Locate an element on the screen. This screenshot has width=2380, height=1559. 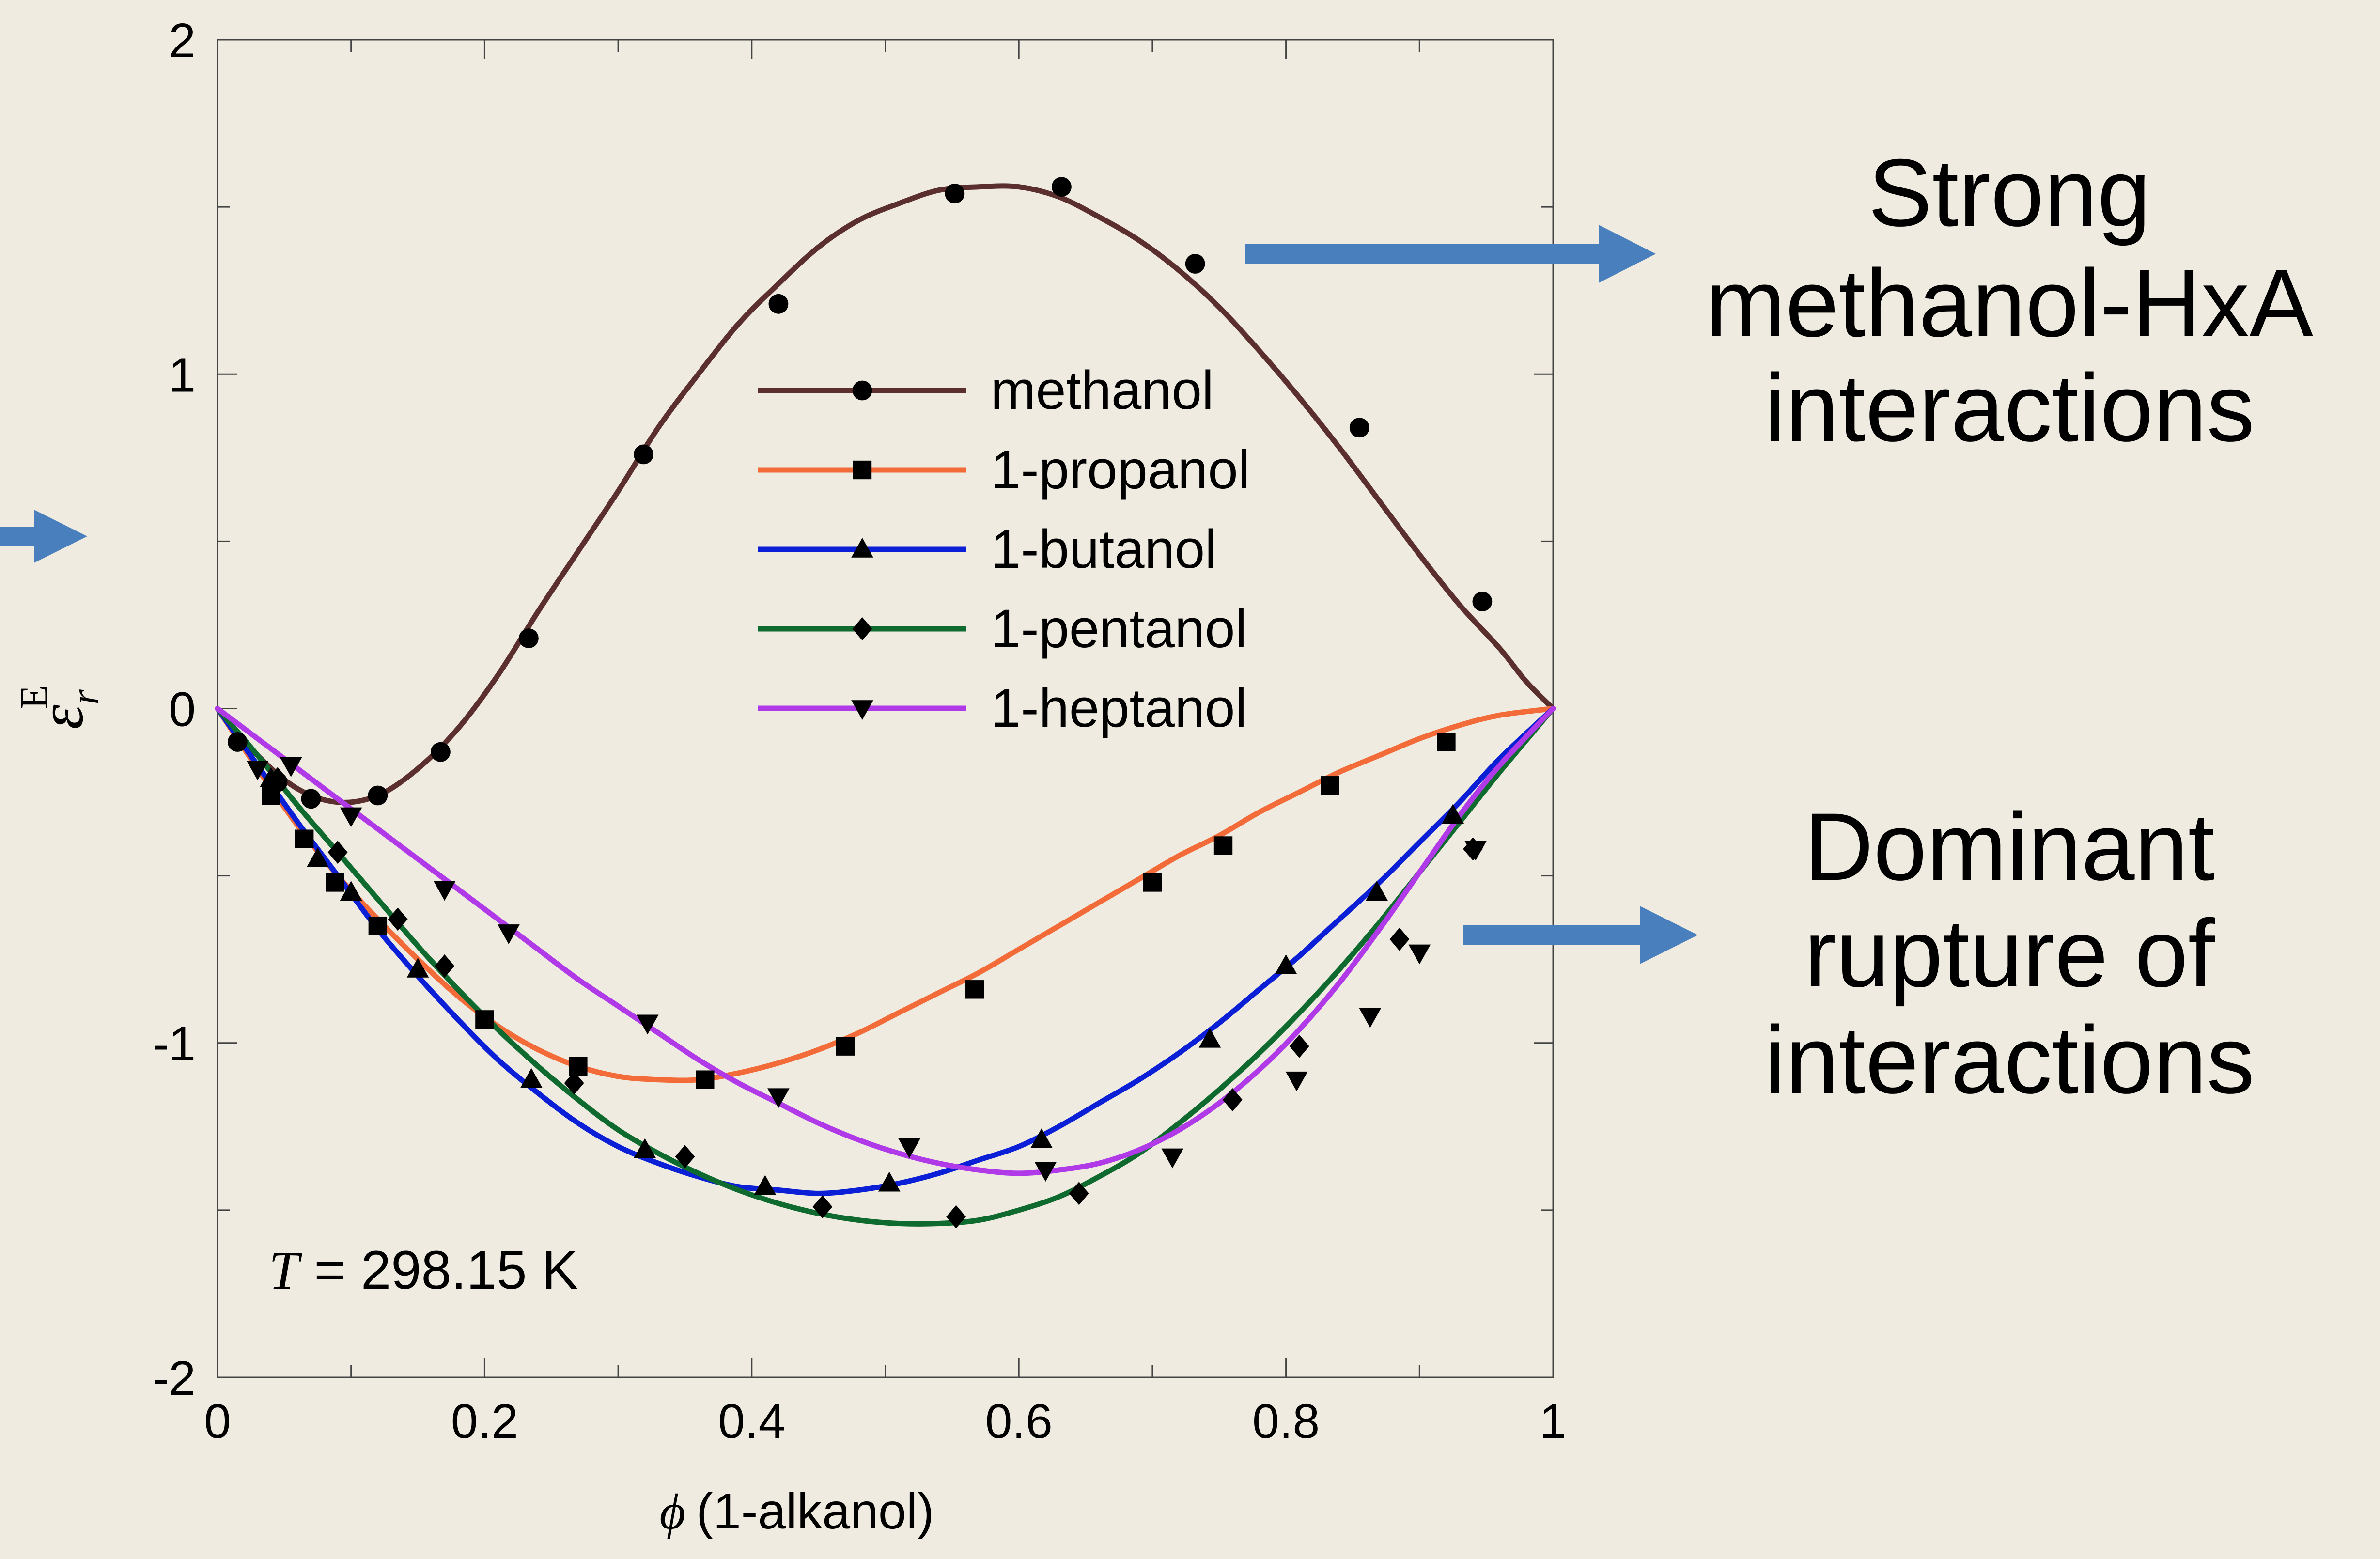
legend-marker-1-butanol is located at coordinates (862, 548).